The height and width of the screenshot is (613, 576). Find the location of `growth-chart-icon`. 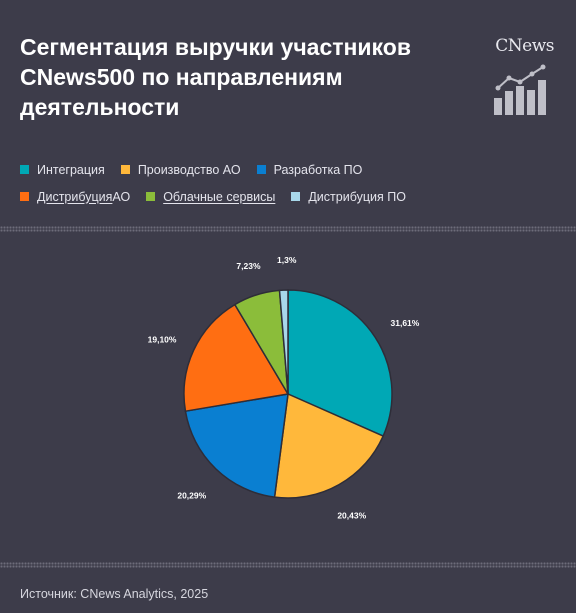

growth-chart-icon is located at coordinates (520, 89).